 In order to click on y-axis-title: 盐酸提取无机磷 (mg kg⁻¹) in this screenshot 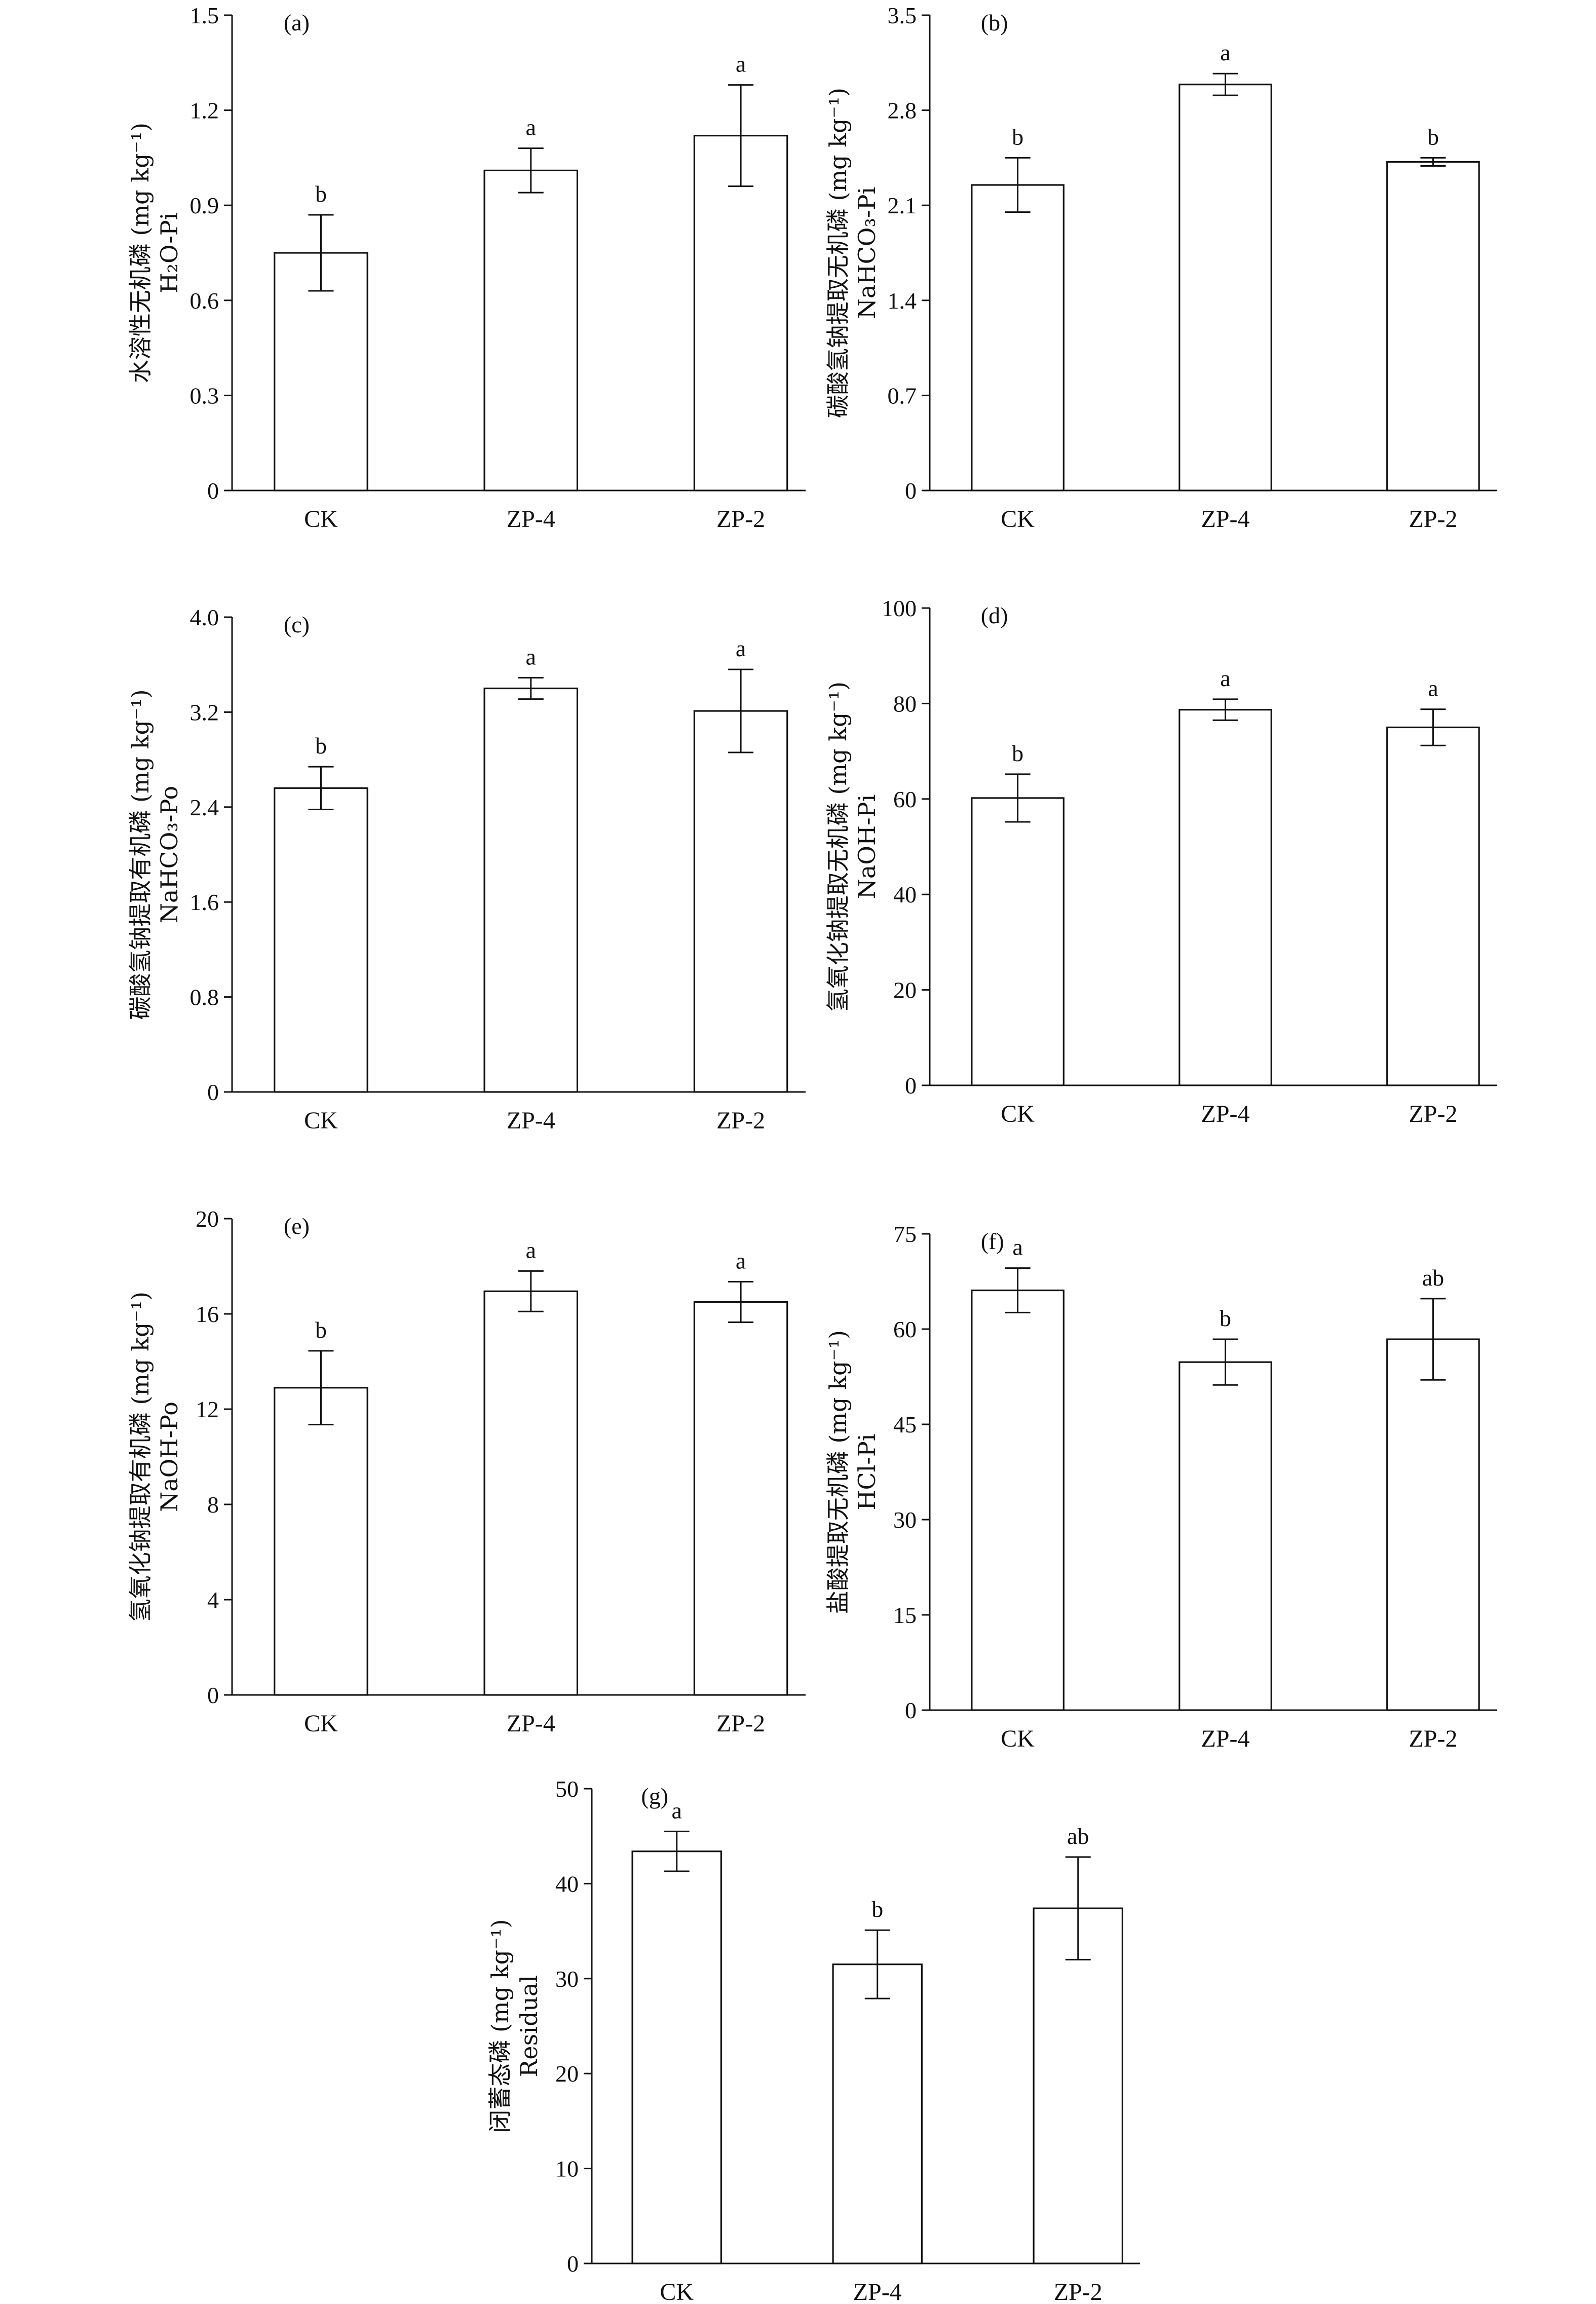, I will do `click(838, 1472)`.